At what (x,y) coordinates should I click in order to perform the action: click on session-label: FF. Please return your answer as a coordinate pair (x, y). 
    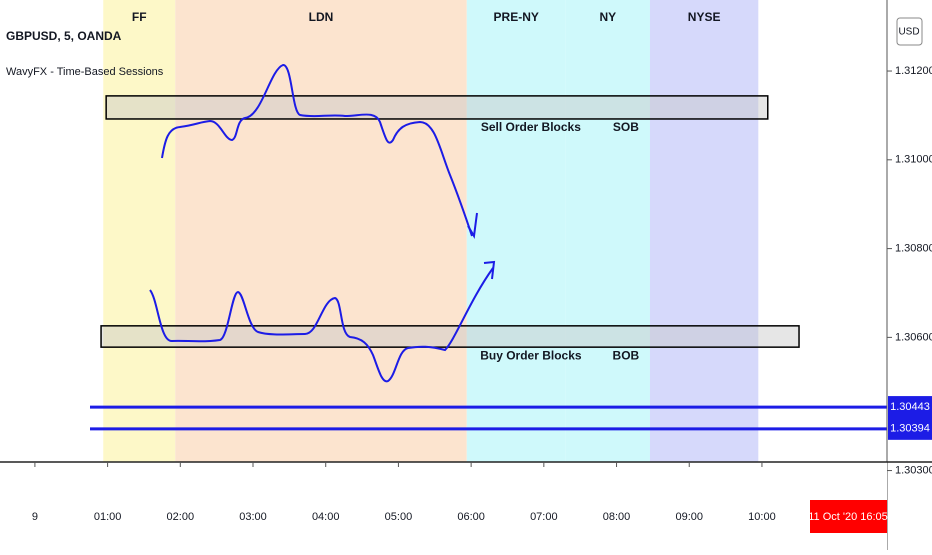
    Looking at the image, I should click on (139, 17).